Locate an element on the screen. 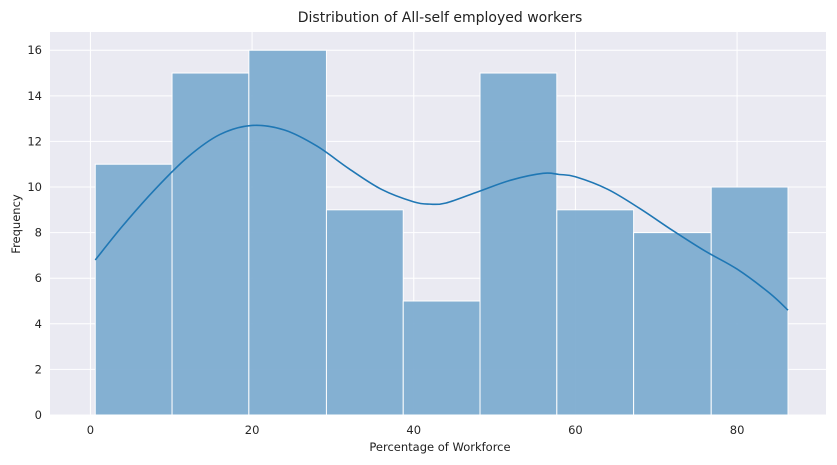 This screenshot has width=837, height=465. x-tick-label: 80 is located at coordinates (737, 430).